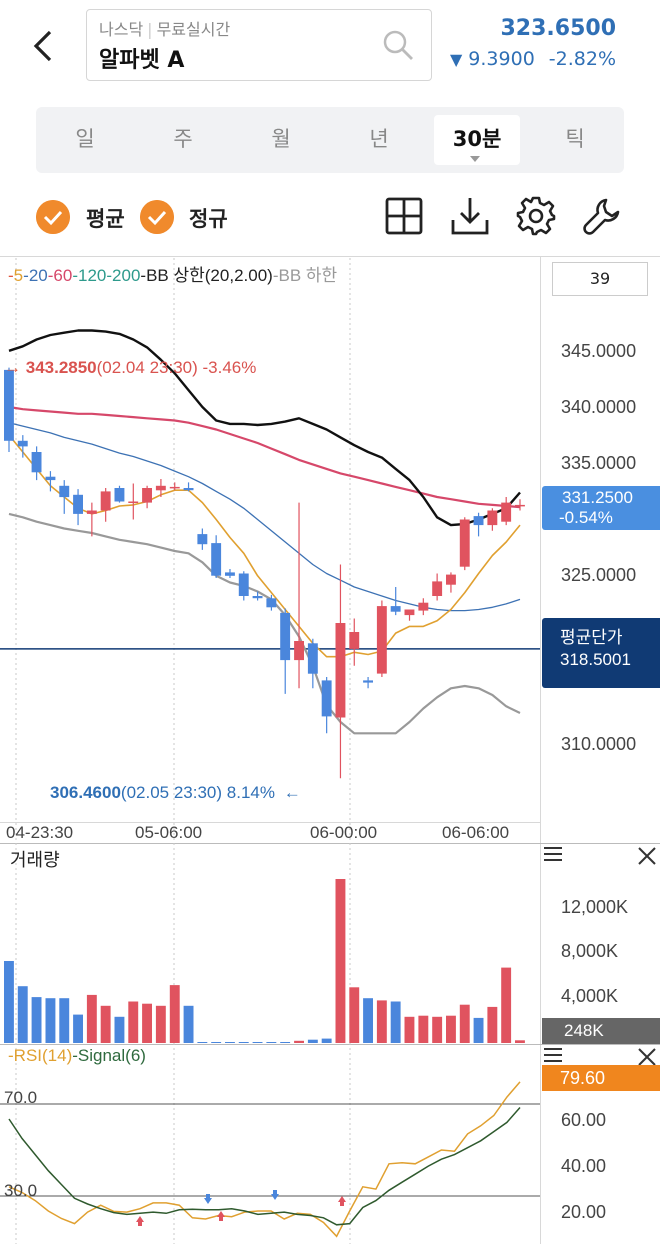 The width and height of the screenshot is (660, 1244). I want to click on period-input: 39, so click(600, 279).